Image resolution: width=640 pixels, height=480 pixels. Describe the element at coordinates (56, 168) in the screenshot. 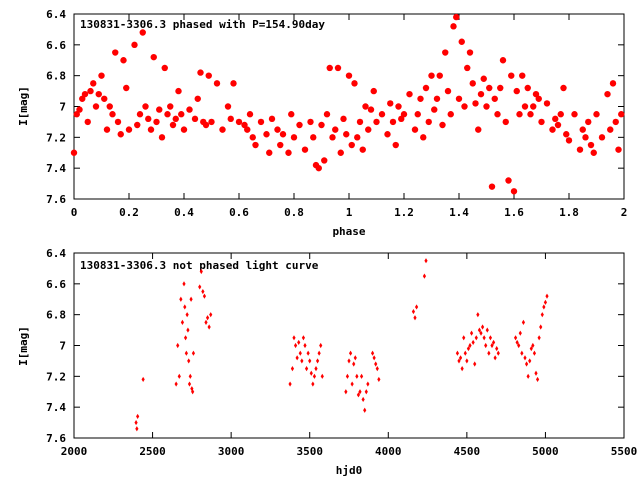

I see `y-tick-label: 7.4` at that location.